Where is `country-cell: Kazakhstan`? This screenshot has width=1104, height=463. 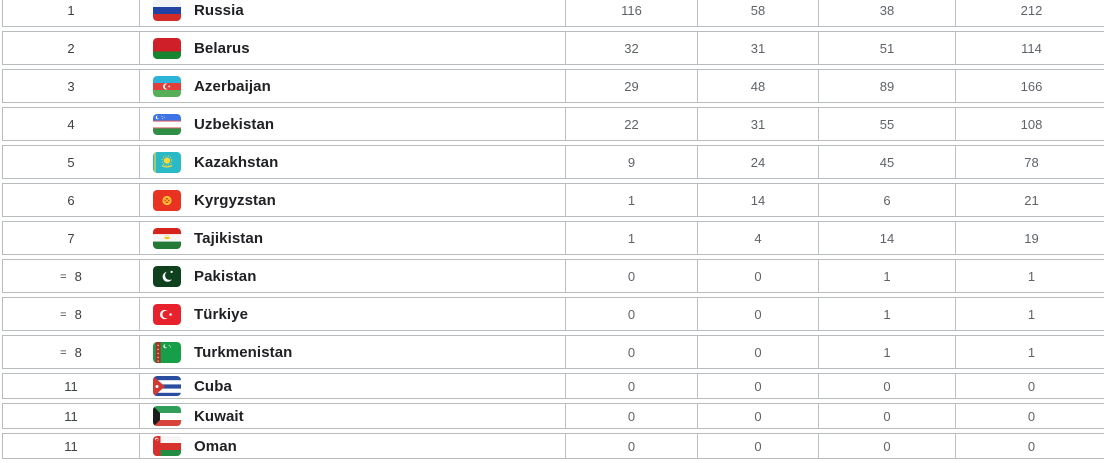
country-cell: Kazakhstan is located at coordinates (352, 162).